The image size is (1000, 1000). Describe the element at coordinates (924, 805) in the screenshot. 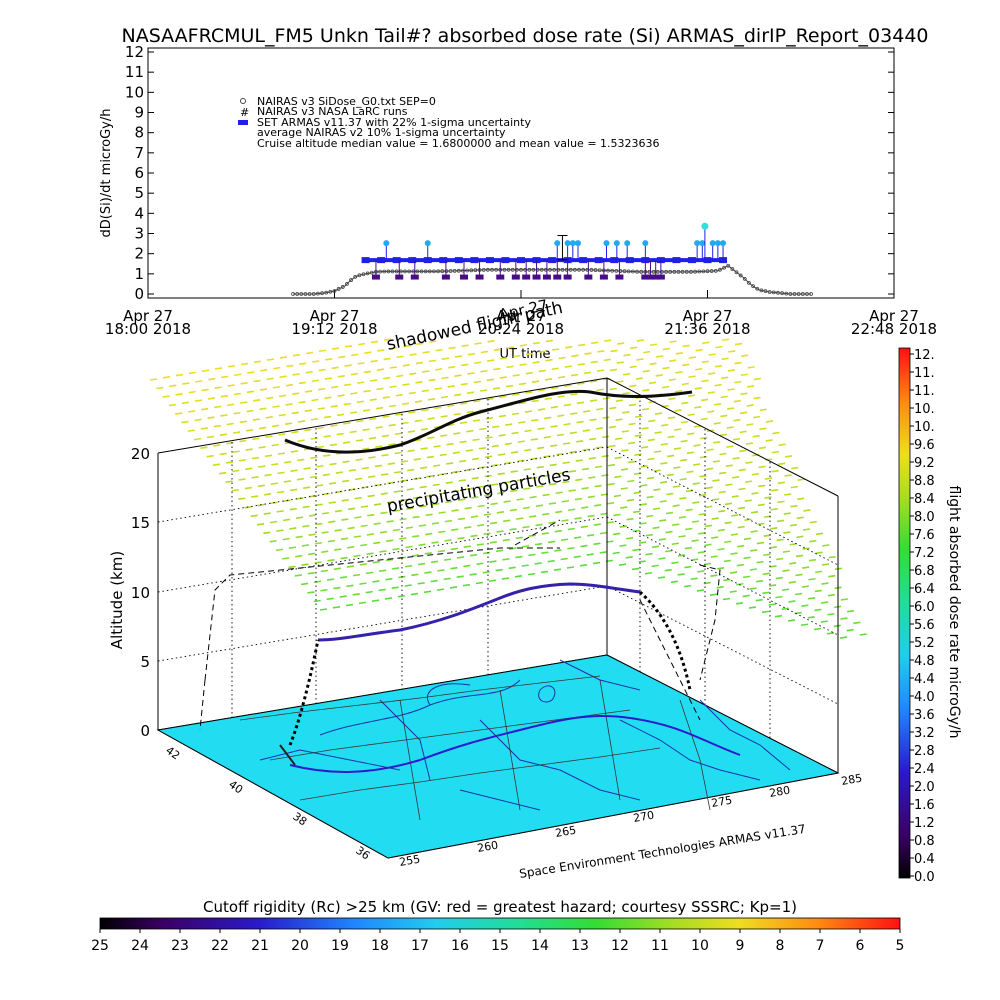

I see `dose-tick-label: 1.6` at that location.